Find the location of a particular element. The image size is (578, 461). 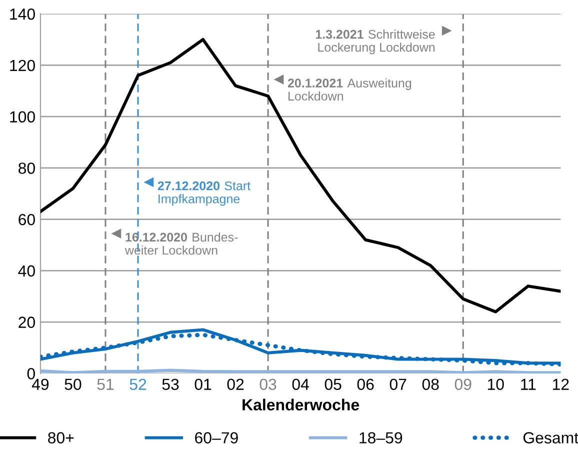

y-tick-label: 140 is located at coordinates (22, 14).